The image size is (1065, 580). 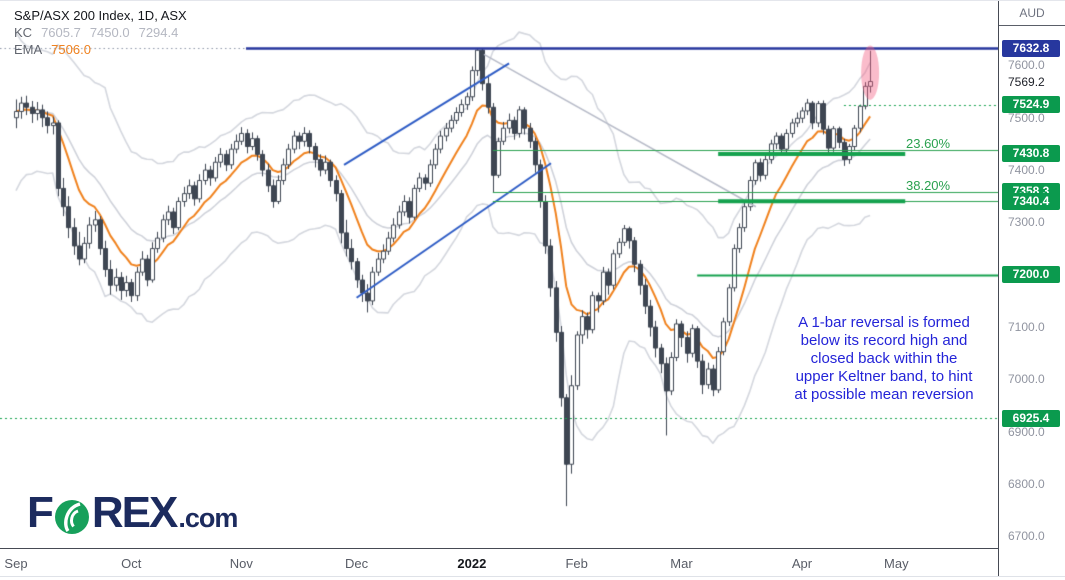 What do you see at coordinates (472, 563) in the screenshot?
I see `time-axis-label: 2022` at bounding box center [472, 563].